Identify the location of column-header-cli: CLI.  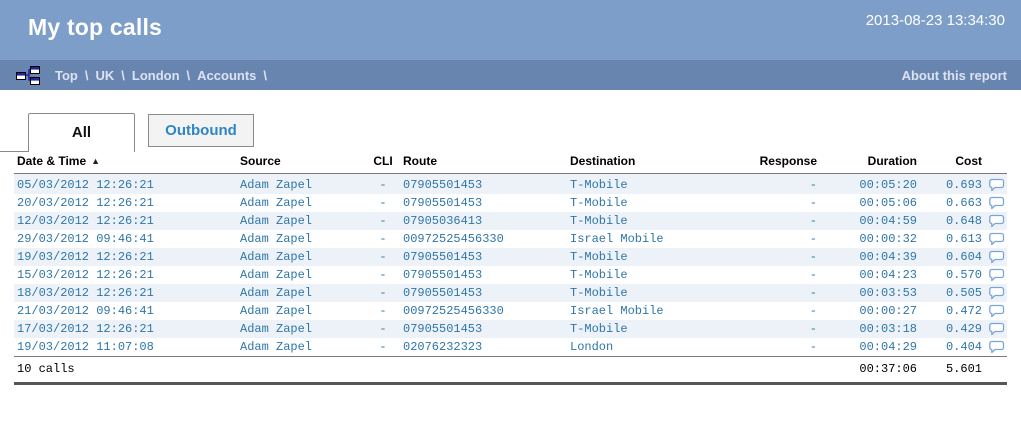
(383, 163).